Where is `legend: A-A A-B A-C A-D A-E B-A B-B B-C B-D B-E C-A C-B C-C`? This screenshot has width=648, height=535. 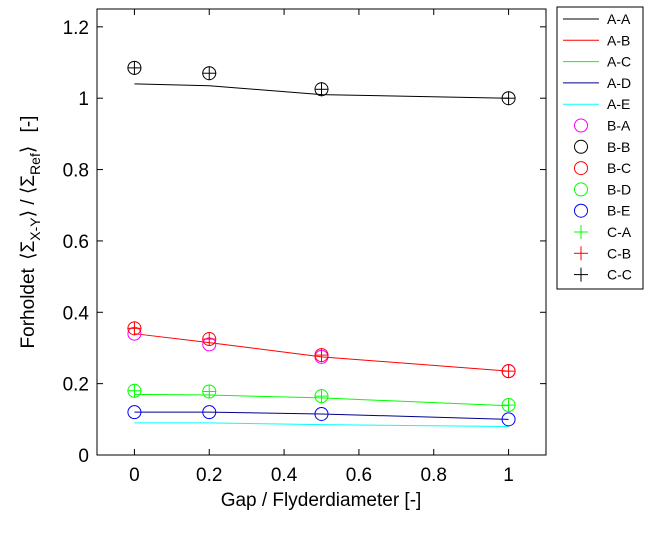
legend: A-A A-B A-C A-D A-E B-A B-B B-C B-D B-E C-A C-B C-C is located at coordinates (600, 148).